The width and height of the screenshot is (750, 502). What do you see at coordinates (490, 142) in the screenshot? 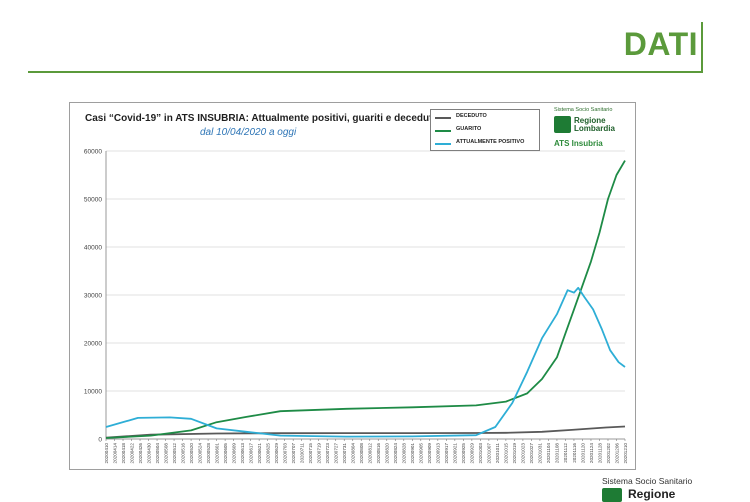
I see `legend-label-positivo: ATTUALMENTE POSITIVO` at bounding box center [490, 142].